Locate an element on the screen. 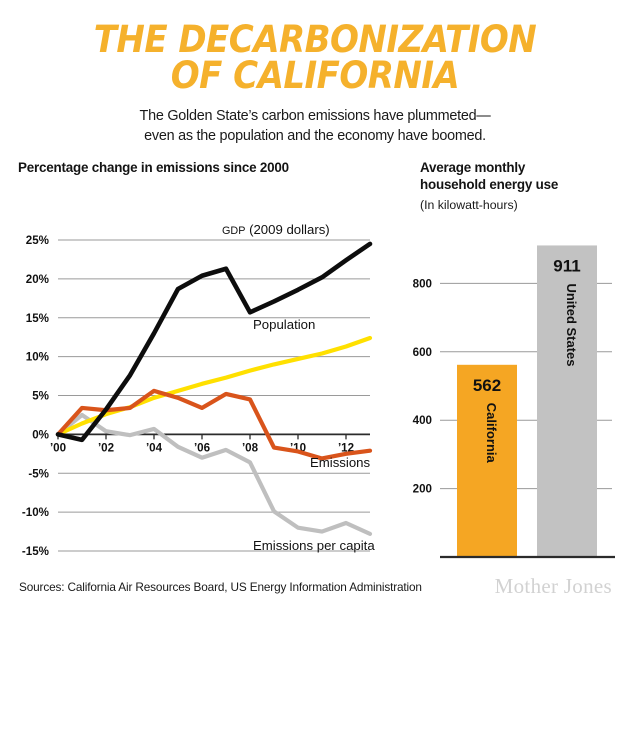 This screenshot has height=732, width=630. line-chart-x-tick-labels: ’00’02’04’06’08’10’12 is located at coordinates (202, 447).